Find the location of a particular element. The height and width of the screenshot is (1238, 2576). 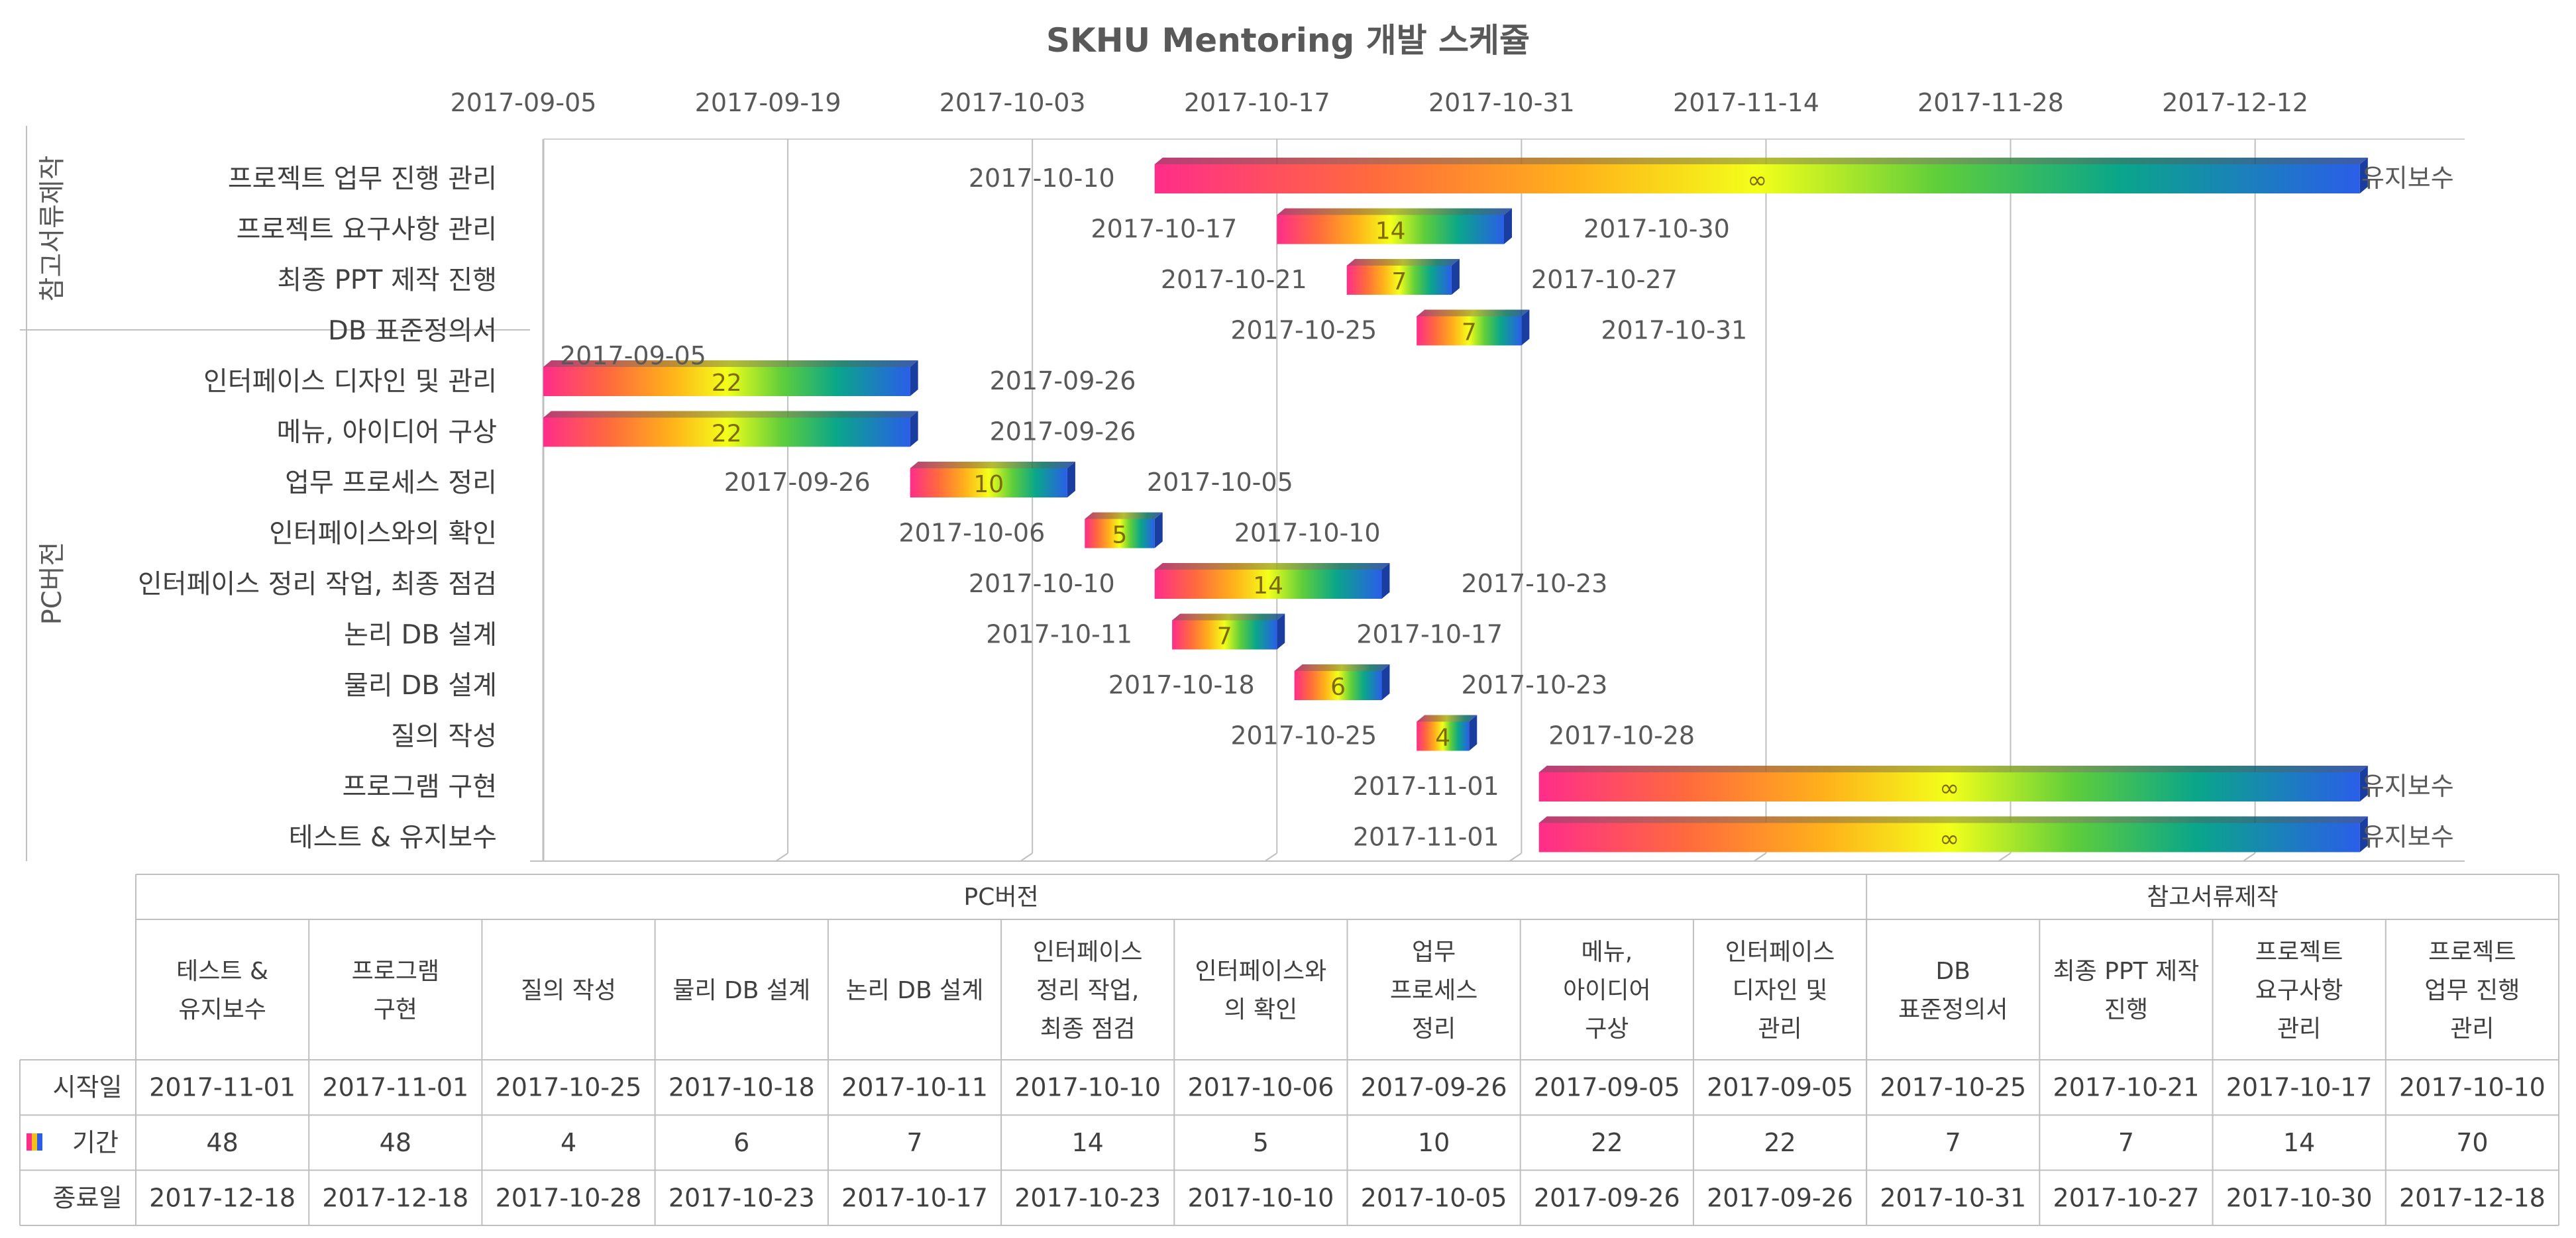

table-cell-start: 2017-10-10 is located at coordinates (2472, 1087).